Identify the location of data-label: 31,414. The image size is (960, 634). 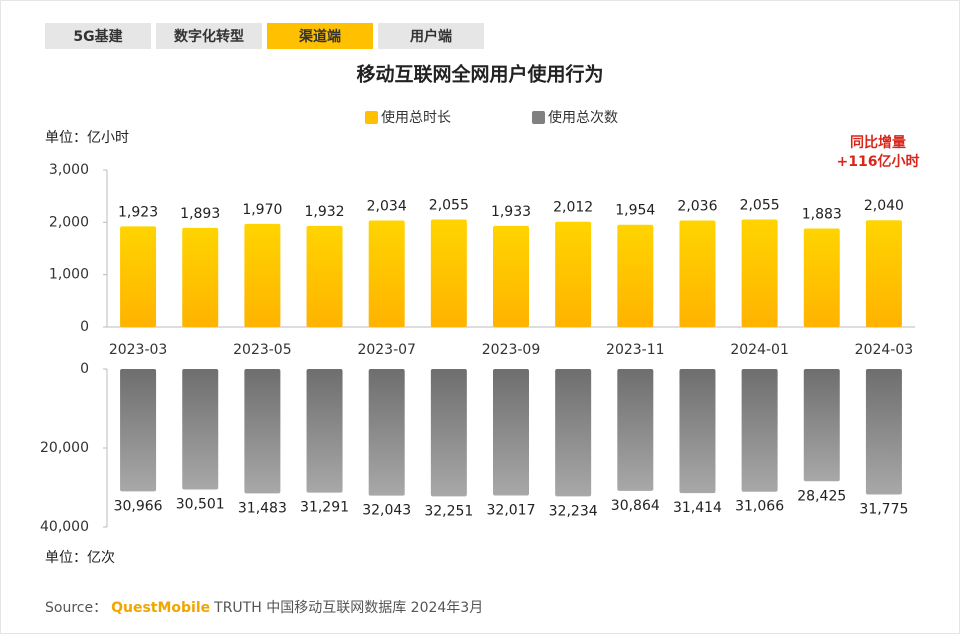
(697, 508).